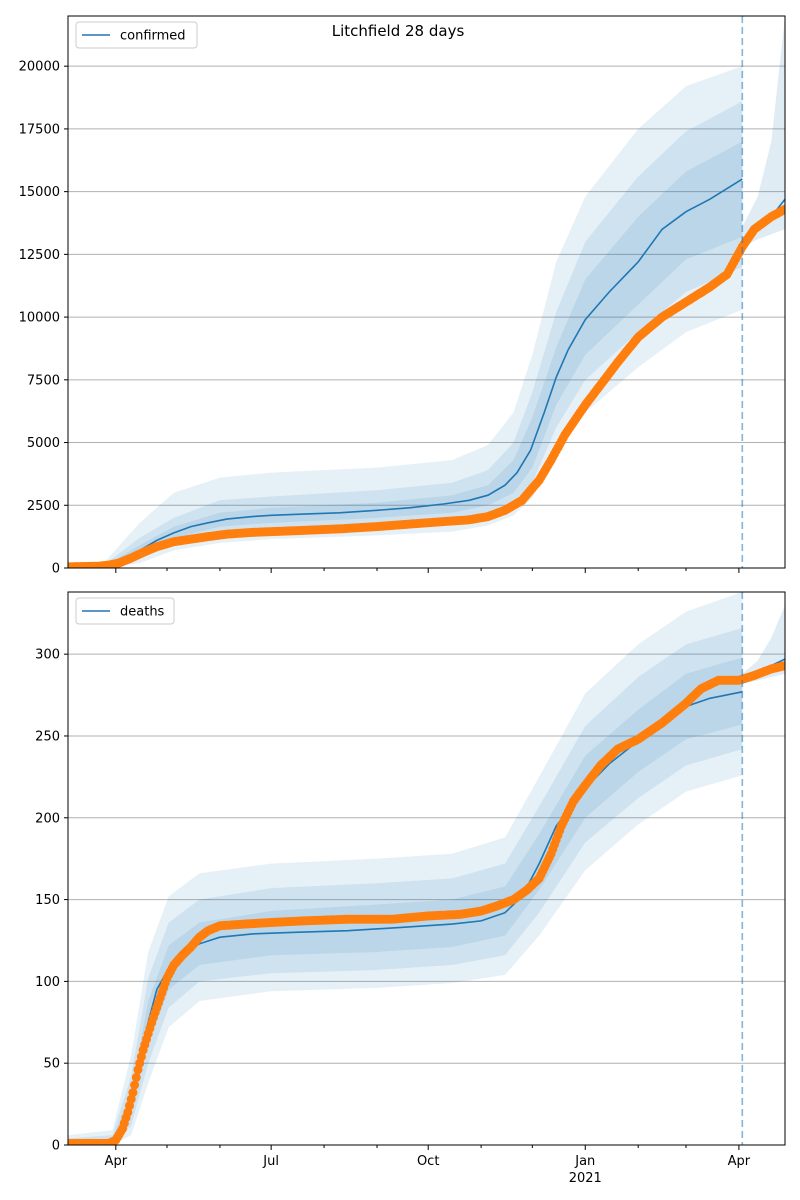  Describe the element at coordinates (43, 380) in the screenshot. I see `y-tick-label: 7500` at that location.